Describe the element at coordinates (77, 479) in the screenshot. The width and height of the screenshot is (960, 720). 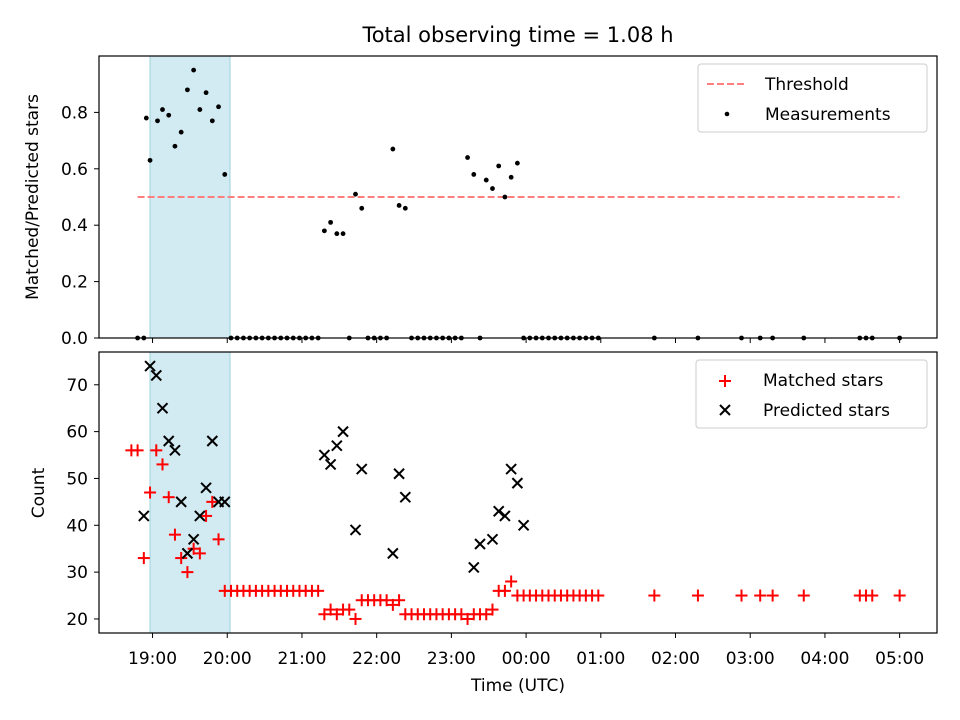
I see `count-y-tick-label: 50` at that location.